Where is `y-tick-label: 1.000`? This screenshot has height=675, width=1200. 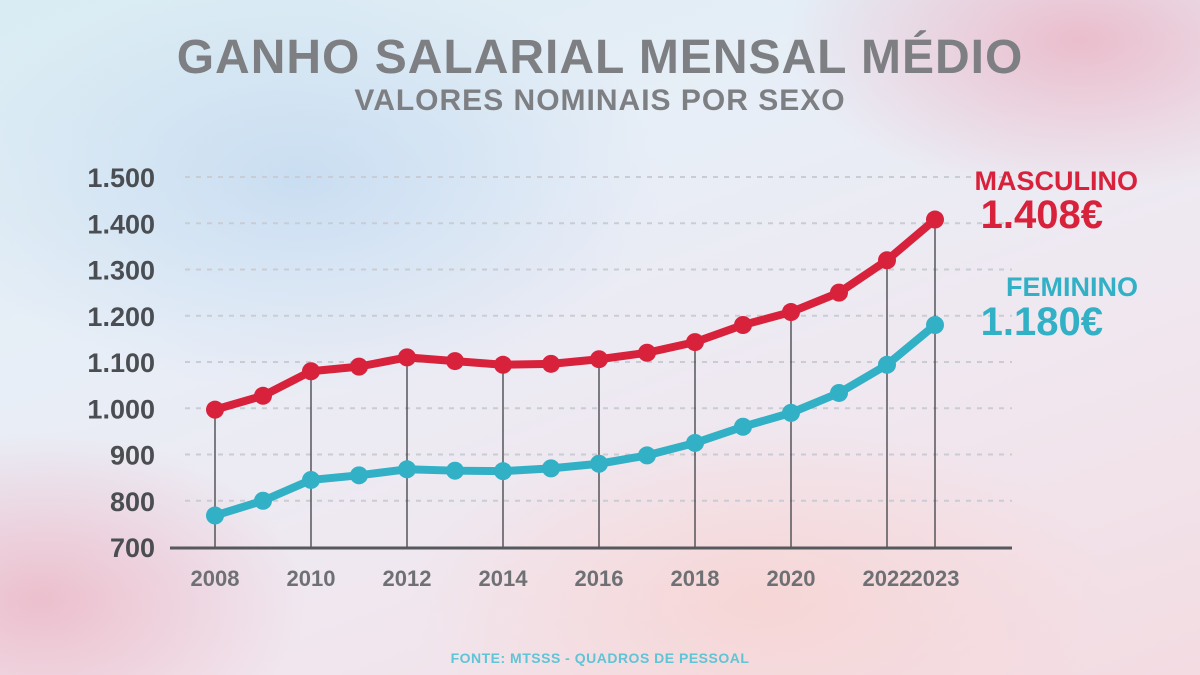 y-tick-label: 1.000 is located at coordinates (121, 409).